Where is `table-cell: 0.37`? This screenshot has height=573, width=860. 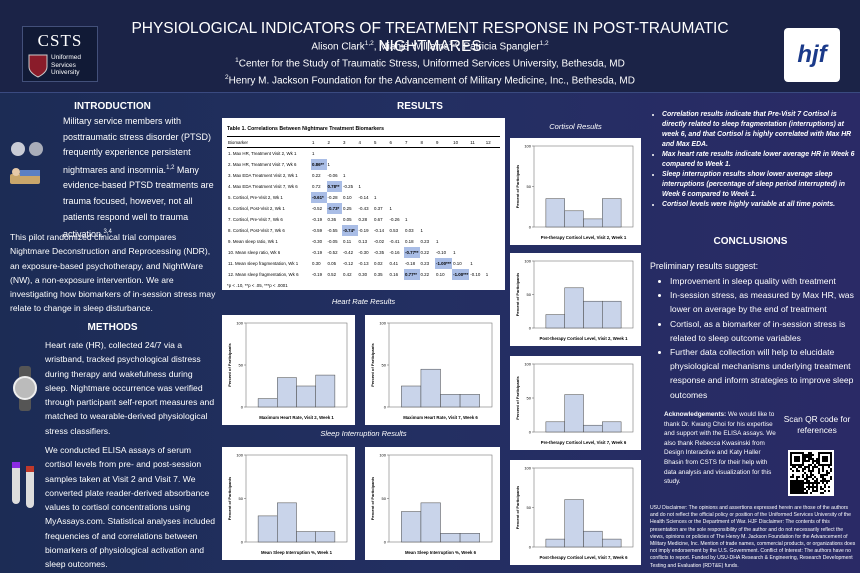 table-cell: 0.37 is located at coordinates (378, 208).